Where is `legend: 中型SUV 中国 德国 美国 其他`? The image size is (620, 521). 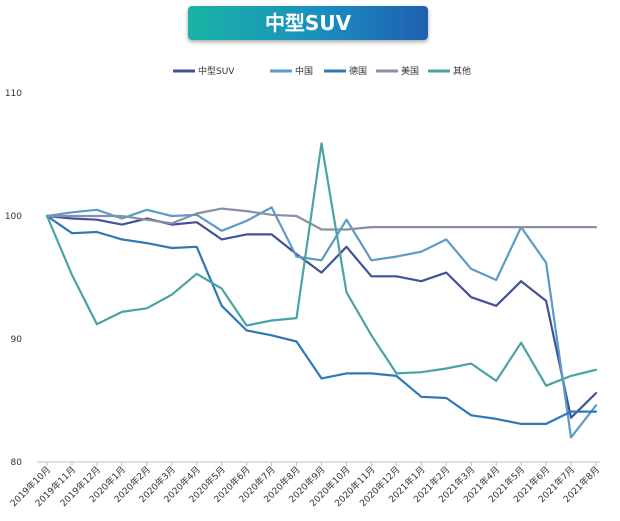 legend: 中型SUV 中国 德国 美国 其他 is located at coordinates (322, 71).